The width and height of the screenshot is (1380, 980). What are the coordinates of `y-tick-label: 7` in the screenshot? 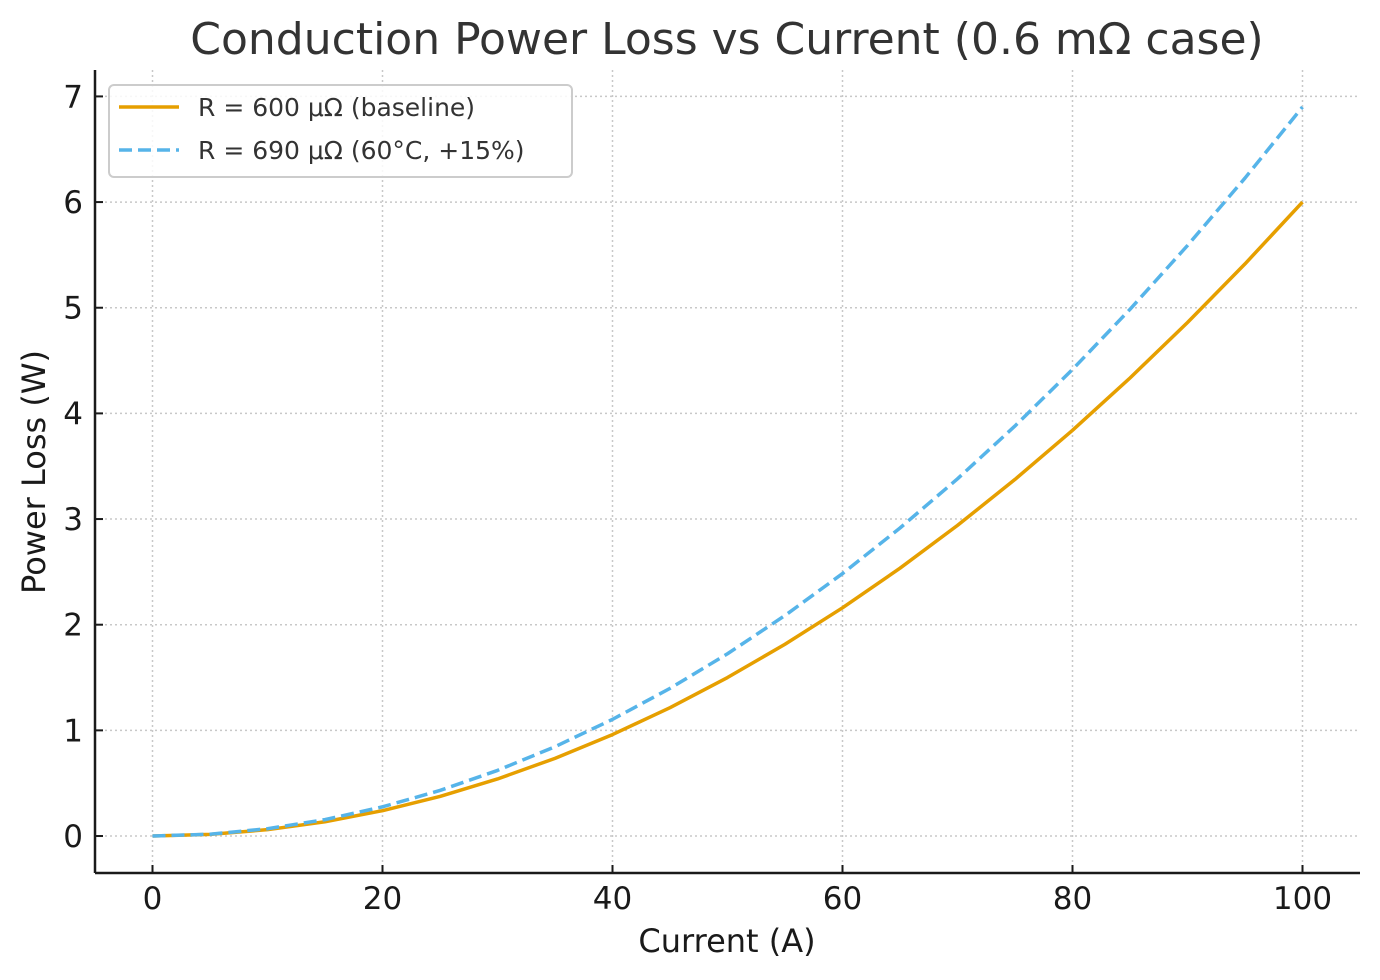 It's located at (73, 97).